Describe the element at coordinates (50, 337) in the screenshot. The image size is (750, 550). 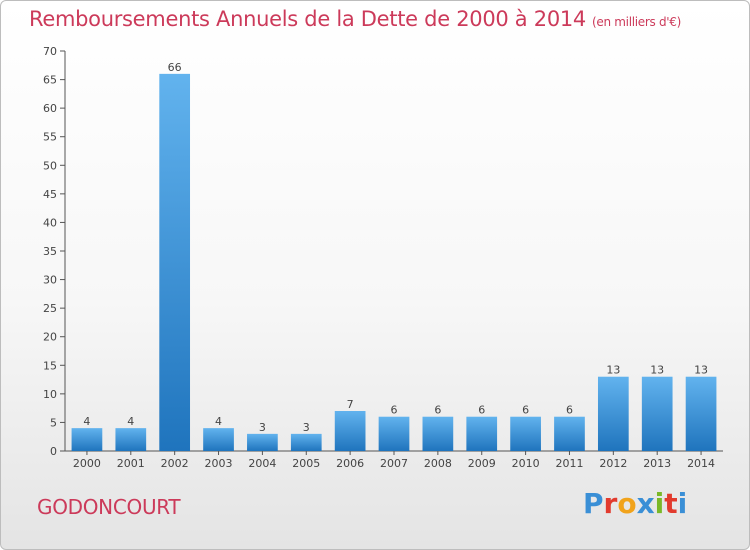
I see `y-tick-label: 20` at that location.